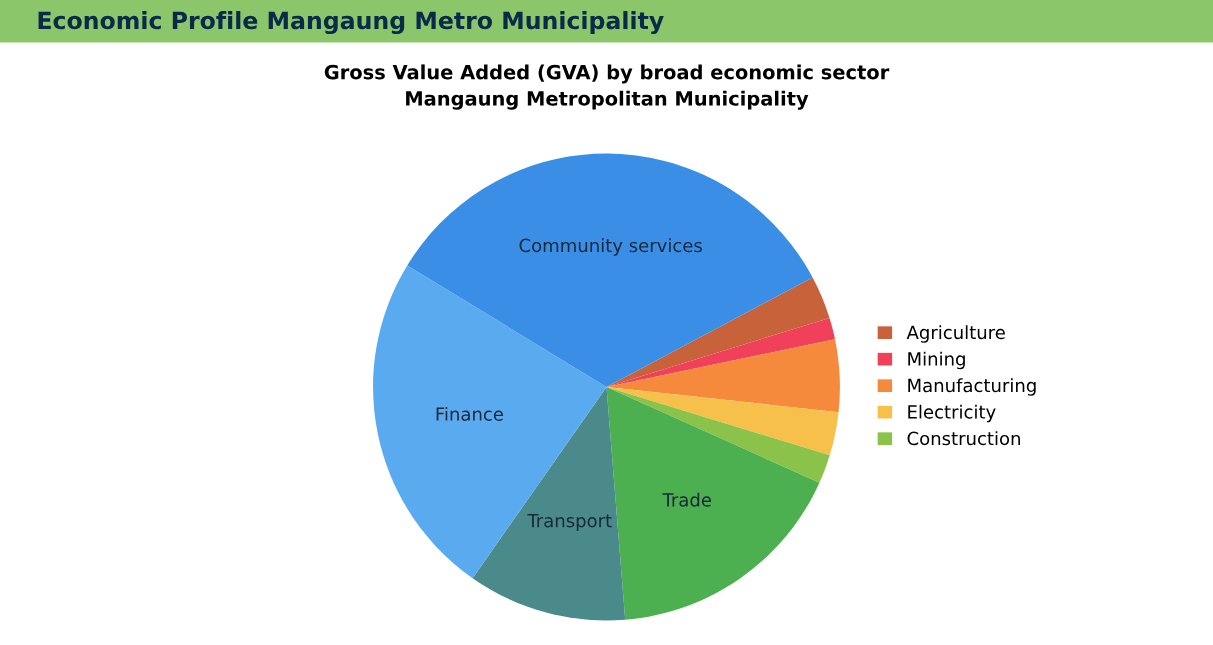 The image size is (1213, 645). Describe the element at coordinates (952, 413) in the screenshot. I see `legend-label: Electricity` at that location.